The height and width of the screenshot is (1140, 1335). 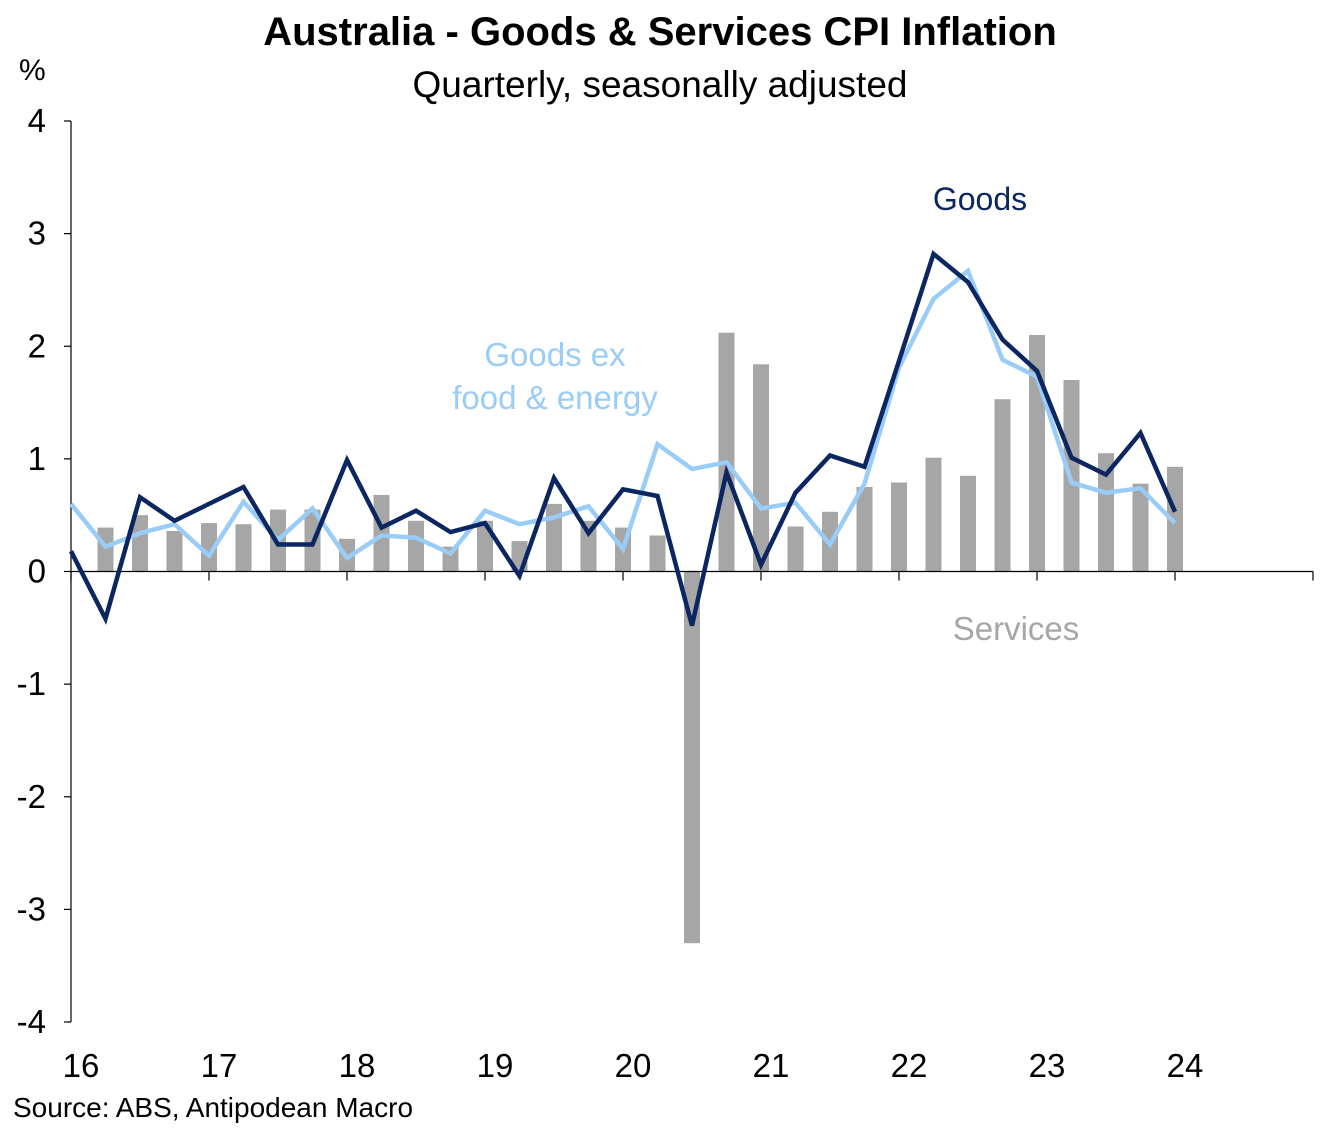 I want to click on chart-subtitle: Quarterly, seasonally adjusted, so click(x=660, y=84).